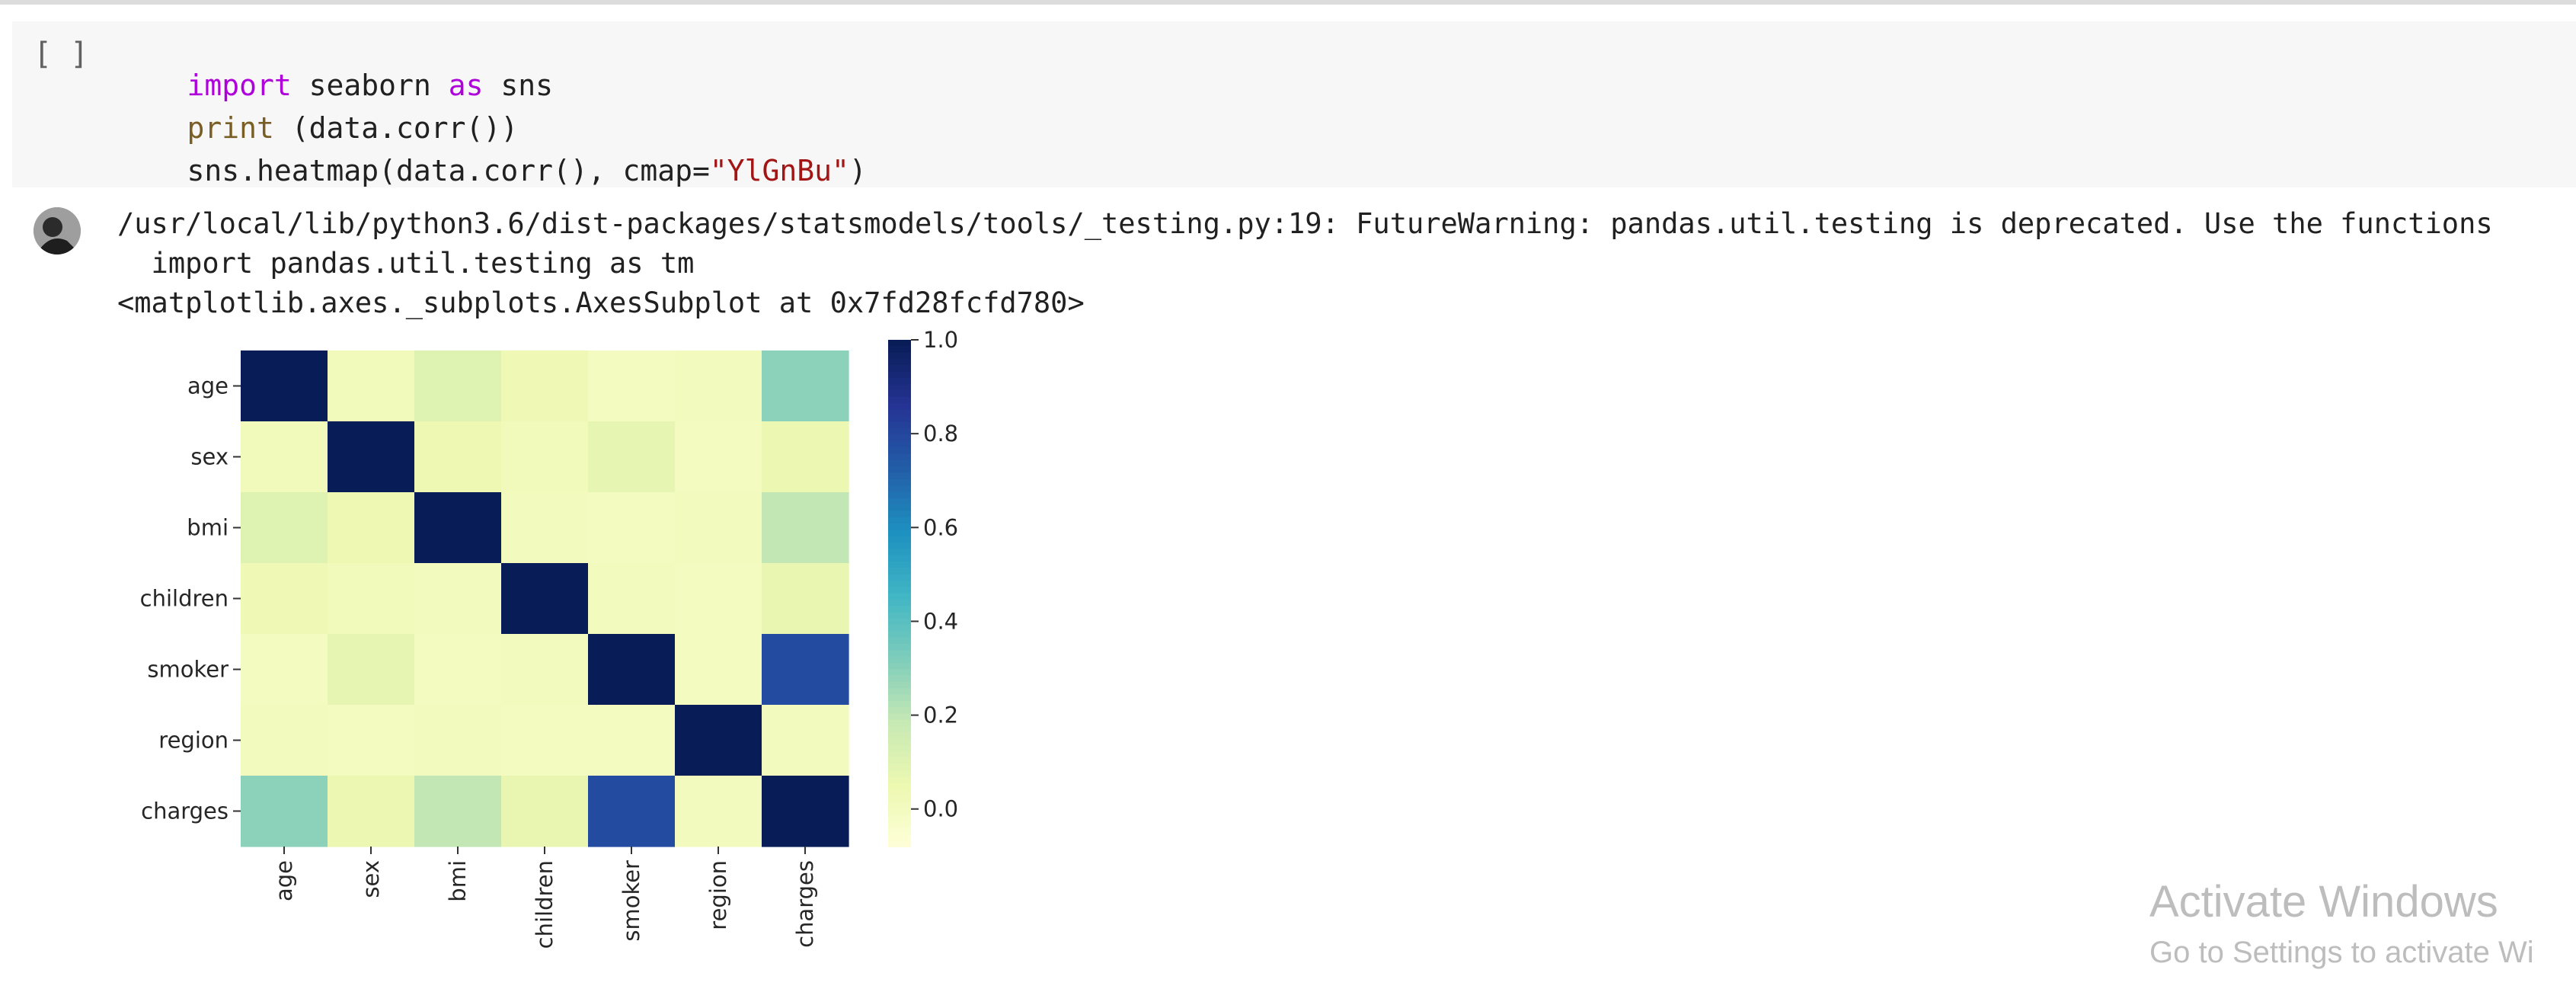 This screenshot has height=989, width=2576. I want to click on output-avatar-icon, so click(57, 230).